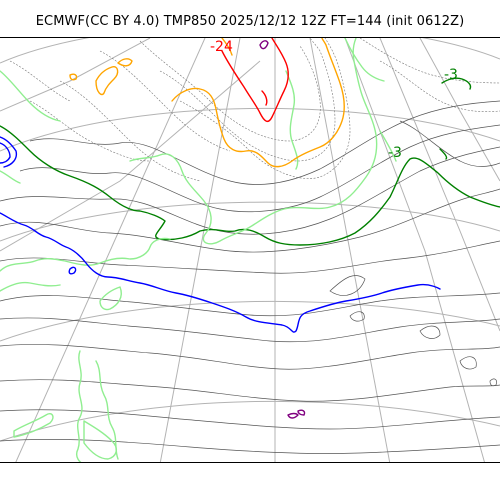 The image size is (500, 500). Describe the element at coordinates (395, 153) in the screenshot. I see `contour-label-right-green: -3` at that location.